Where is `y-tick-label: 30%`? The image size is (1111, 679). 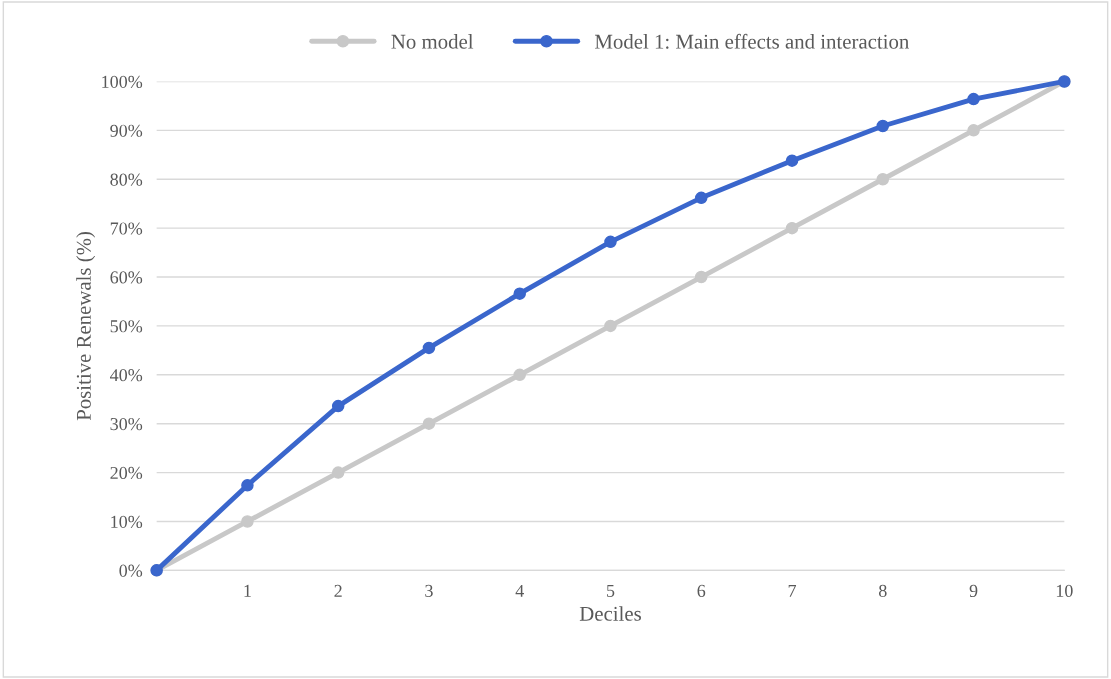
y-tick-label: 30% is located at coordinates (126, 424).